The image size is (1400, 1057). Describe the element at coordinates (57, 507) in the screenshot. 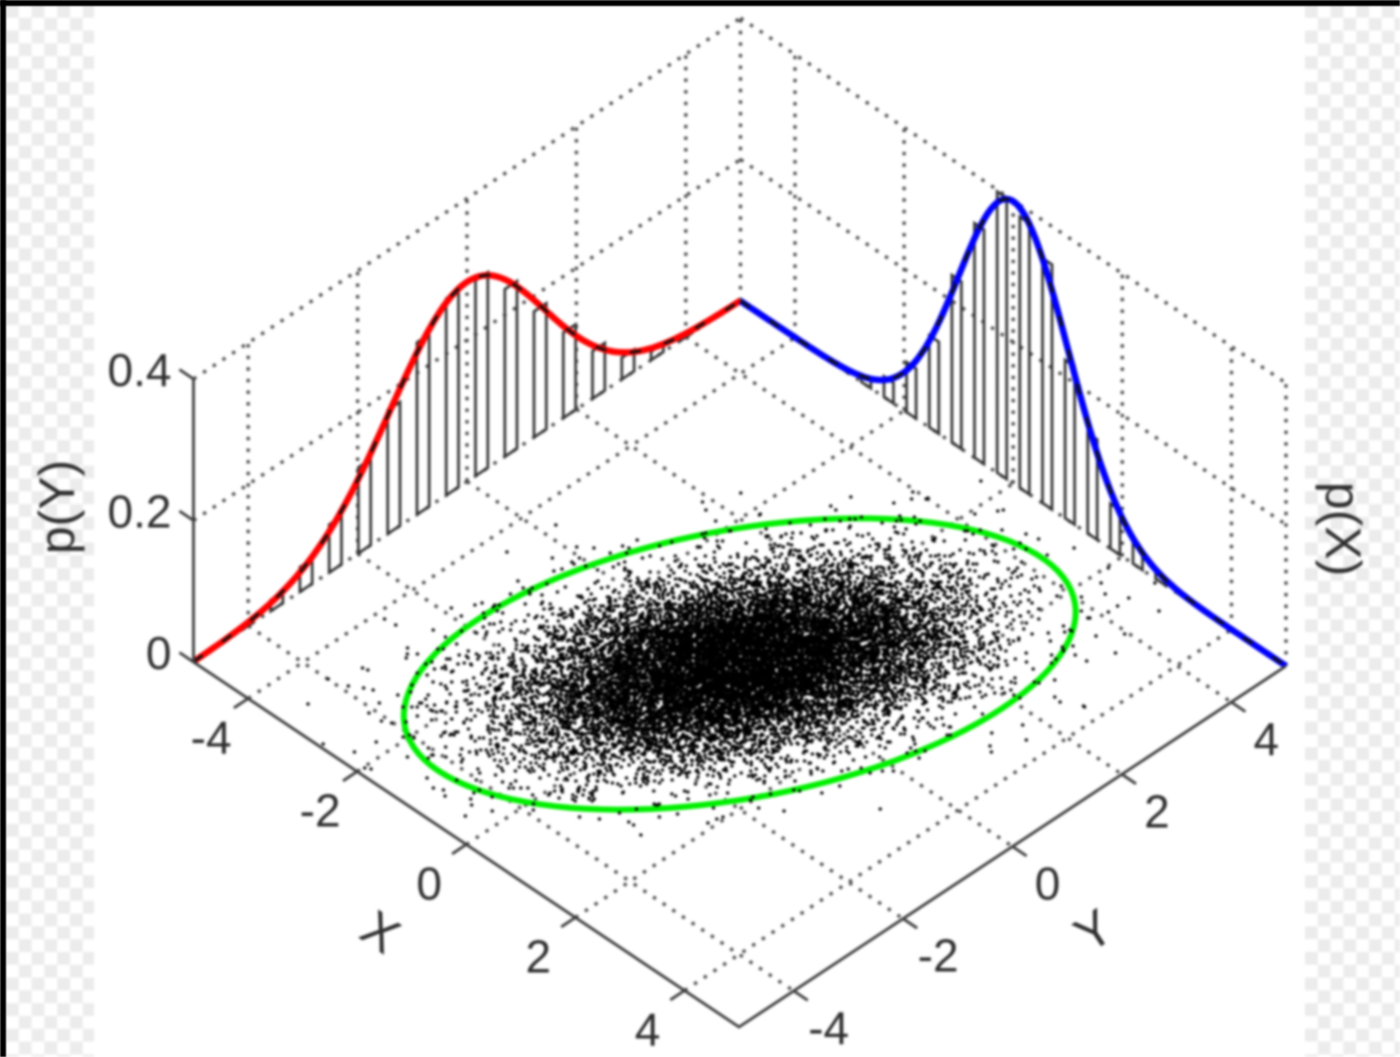

I see `svg-text: p(Y)` at that location.